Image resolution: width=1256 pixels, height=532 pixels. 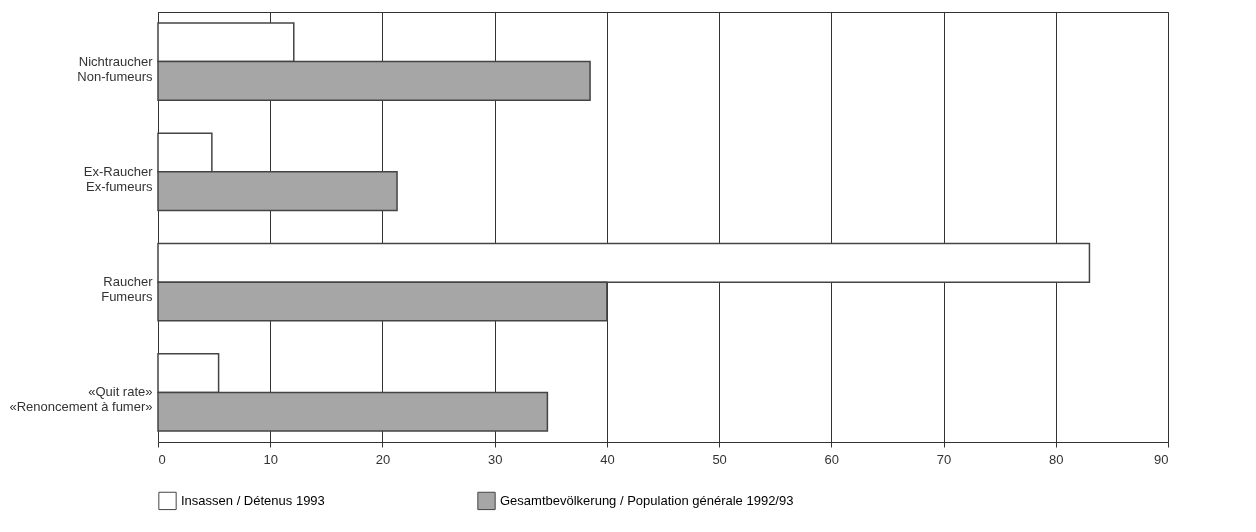 What do you see at coordinates (118, 178) in the screenshot?
I see `y-tick-label: Ex-Raucher Ex-fumeurs` at bounding box center [118, 178].